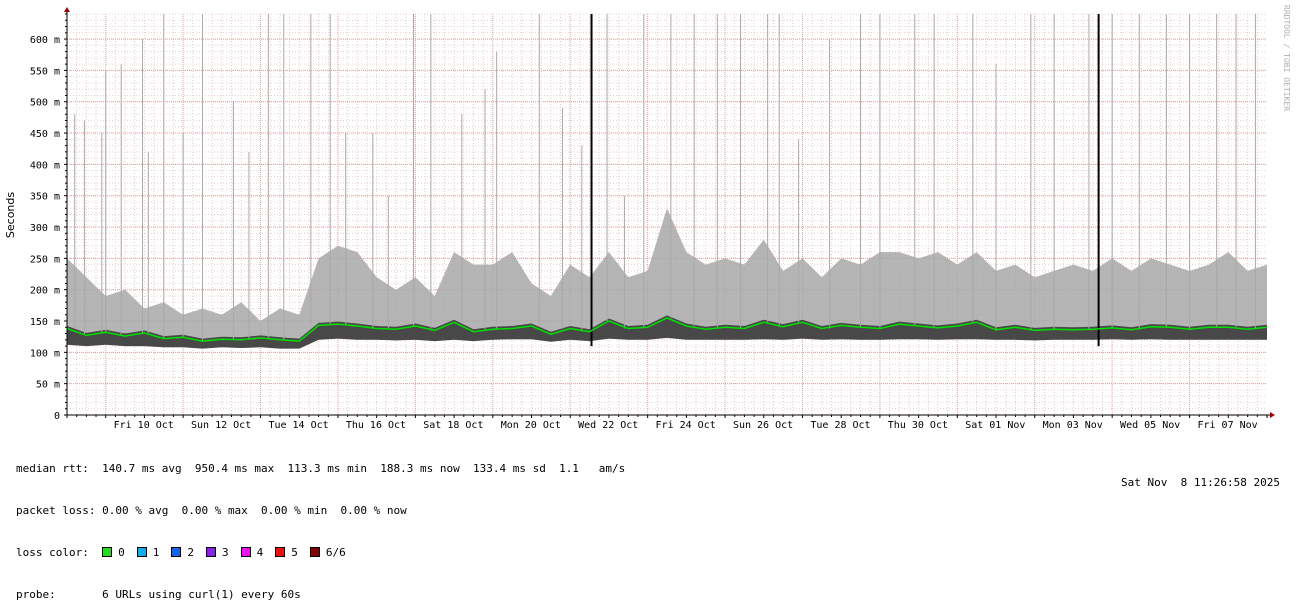  Describe the element at coordinates (531, 425) in the screenshot. I see `x-tick-label: Mon 20 Oct` at that location.